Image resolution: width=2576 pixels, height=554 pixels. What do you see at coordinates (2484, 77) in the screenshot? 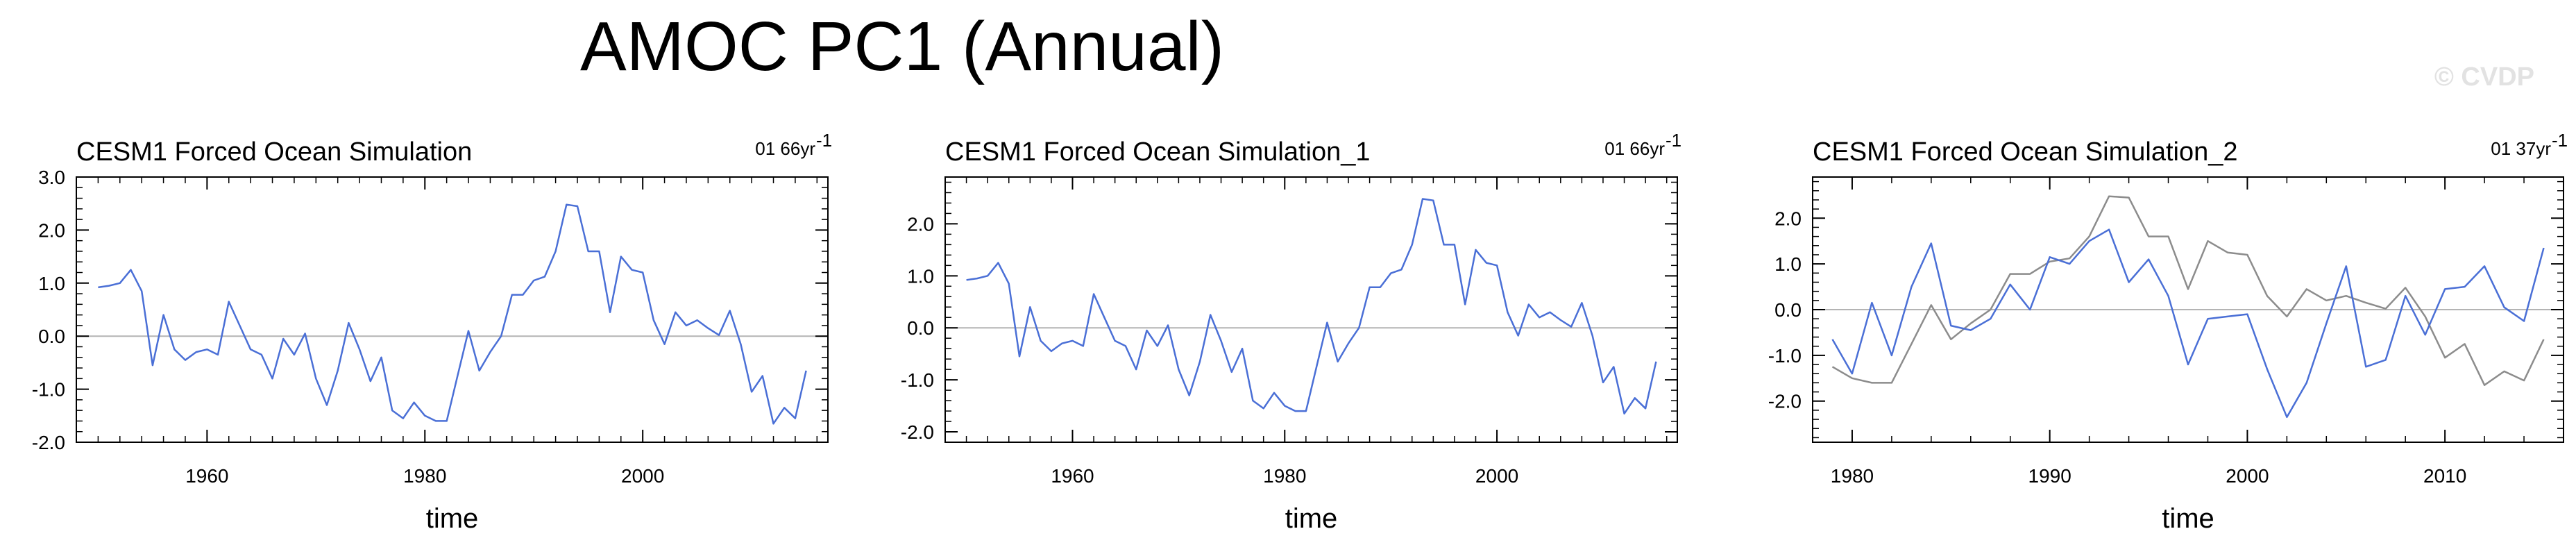
I see `watermark: © CVDP` at bounding box center [2484, 77].